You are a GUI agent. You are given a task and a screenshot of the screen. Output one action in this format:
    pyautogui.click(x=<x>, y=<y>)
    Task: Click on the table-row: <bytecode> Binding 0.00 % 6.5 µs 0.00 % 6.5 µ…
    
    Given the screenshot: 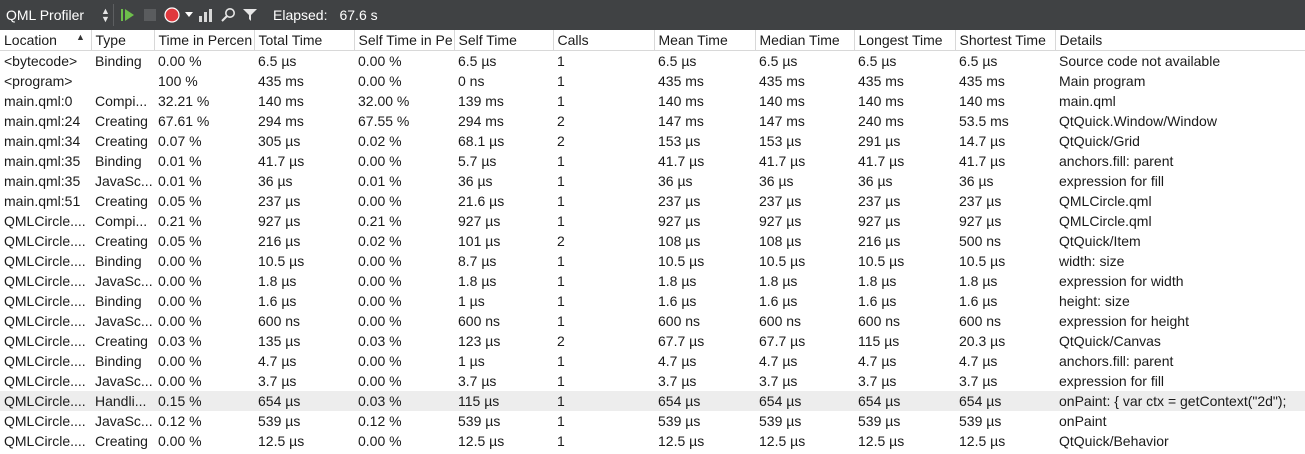 What is the action you would take?
    pyautogui.click(x=652, y=61)
    